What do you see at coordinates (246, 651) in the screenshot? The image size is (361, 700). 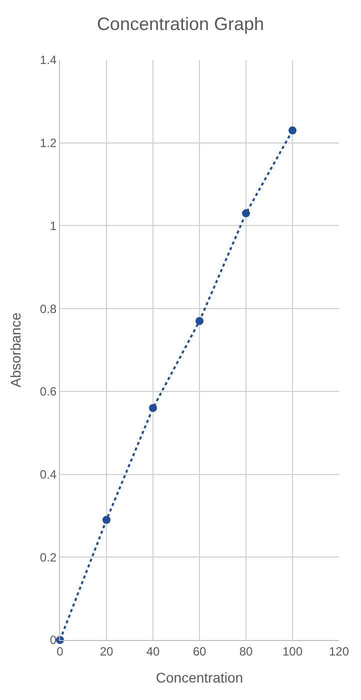 I see `x-tick-label: 80` at bounding box center [246, 651].